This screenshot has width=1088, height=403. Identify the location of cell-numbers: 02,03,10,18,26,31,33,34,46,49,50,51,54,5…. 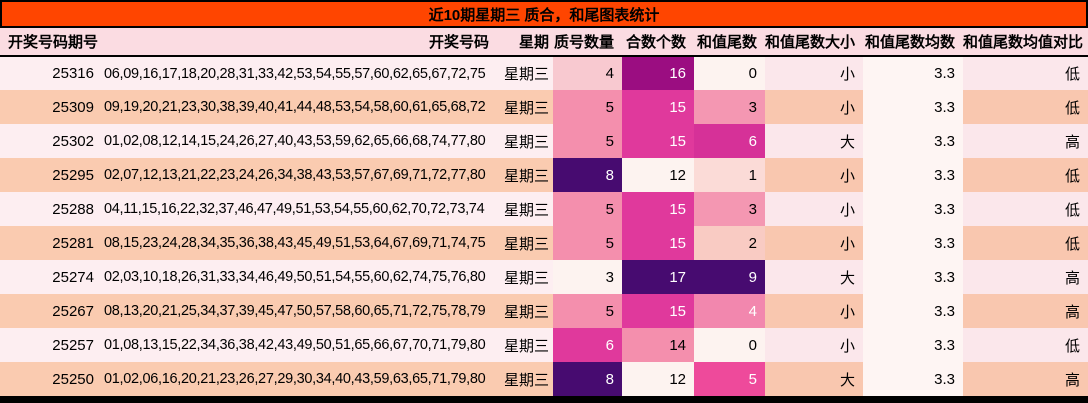
(298, 277).